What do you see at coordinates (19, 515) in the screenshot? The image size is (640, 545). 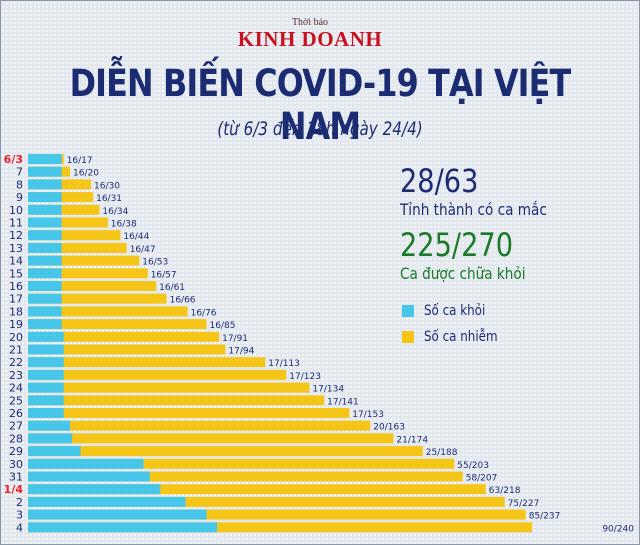 I see `category-label: 3` at bounding box center [19, 515].